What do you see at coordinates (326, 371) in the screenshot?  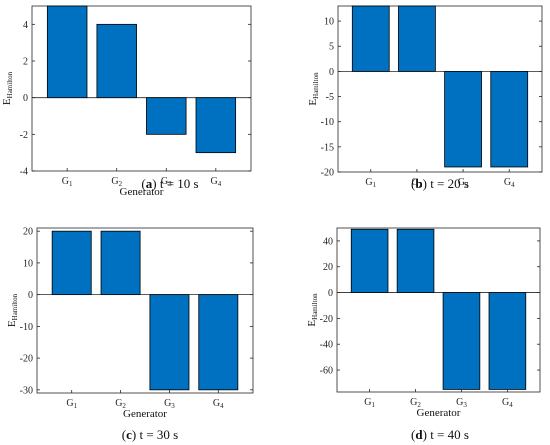 I see `y-tick-label: -60` at bounding box center [326, 371].